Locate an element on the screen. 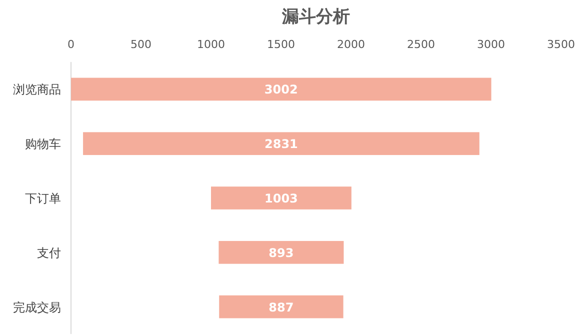 The height and width of the screenshot is (335, 581). data-label: 3002 is located at coordinates (281, 89).